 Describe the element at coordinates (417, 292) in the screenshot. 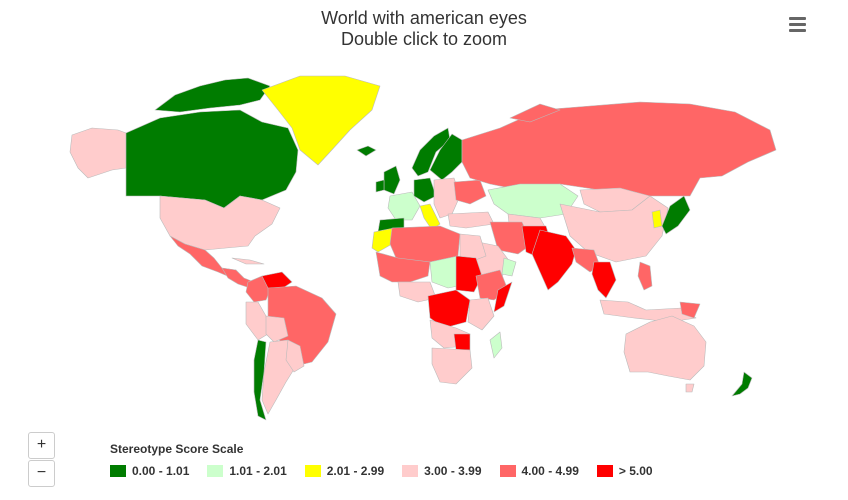

I see `country-gulf-of-guinea` at that location.